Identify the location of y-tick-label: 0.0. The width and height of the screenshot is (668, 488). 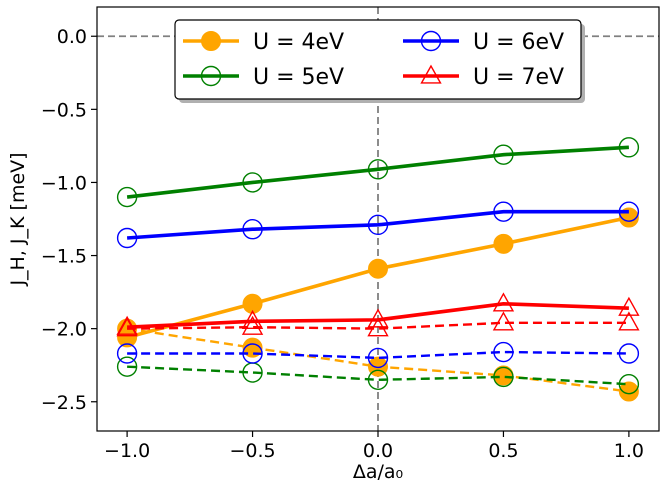
(72, 37).